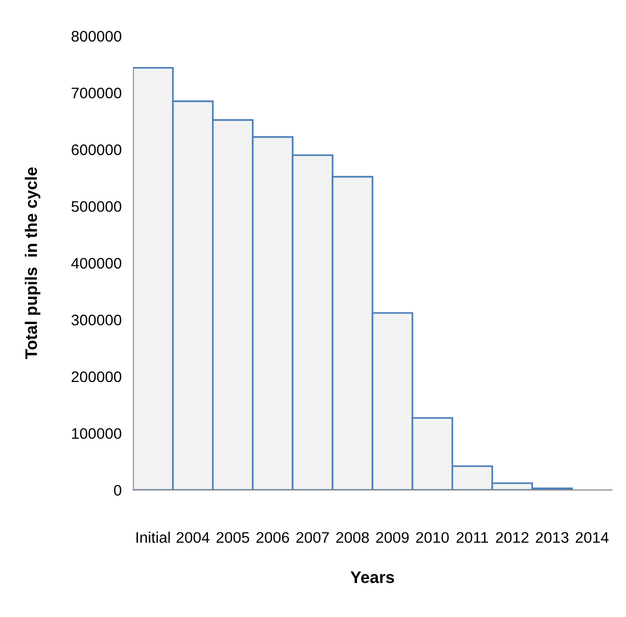  I want to click on x-tick-label: 2007, so click(312, 537).